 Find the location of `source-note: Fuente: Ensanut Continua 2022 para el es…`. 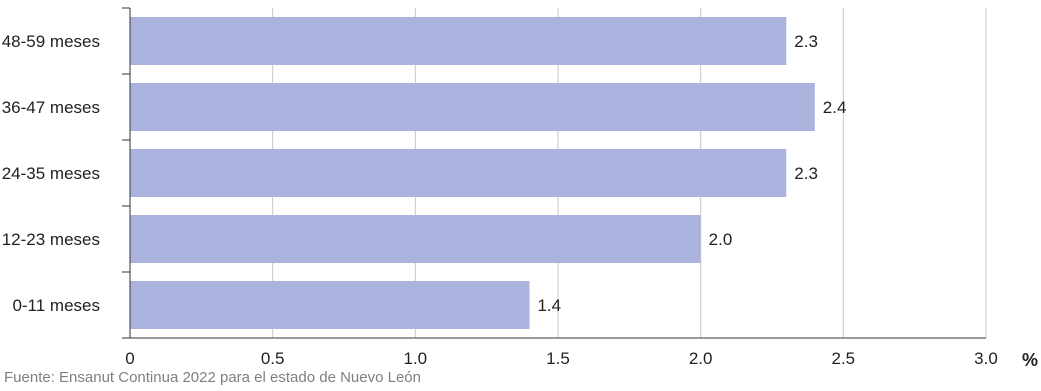

source-note: Fuente: Ensanut Continua 2022 para el es… is located at coordinates (212, 377).